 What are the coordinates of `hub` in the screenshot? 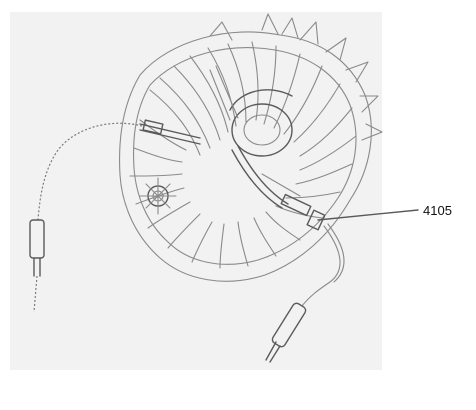 It's located at (251, 111).